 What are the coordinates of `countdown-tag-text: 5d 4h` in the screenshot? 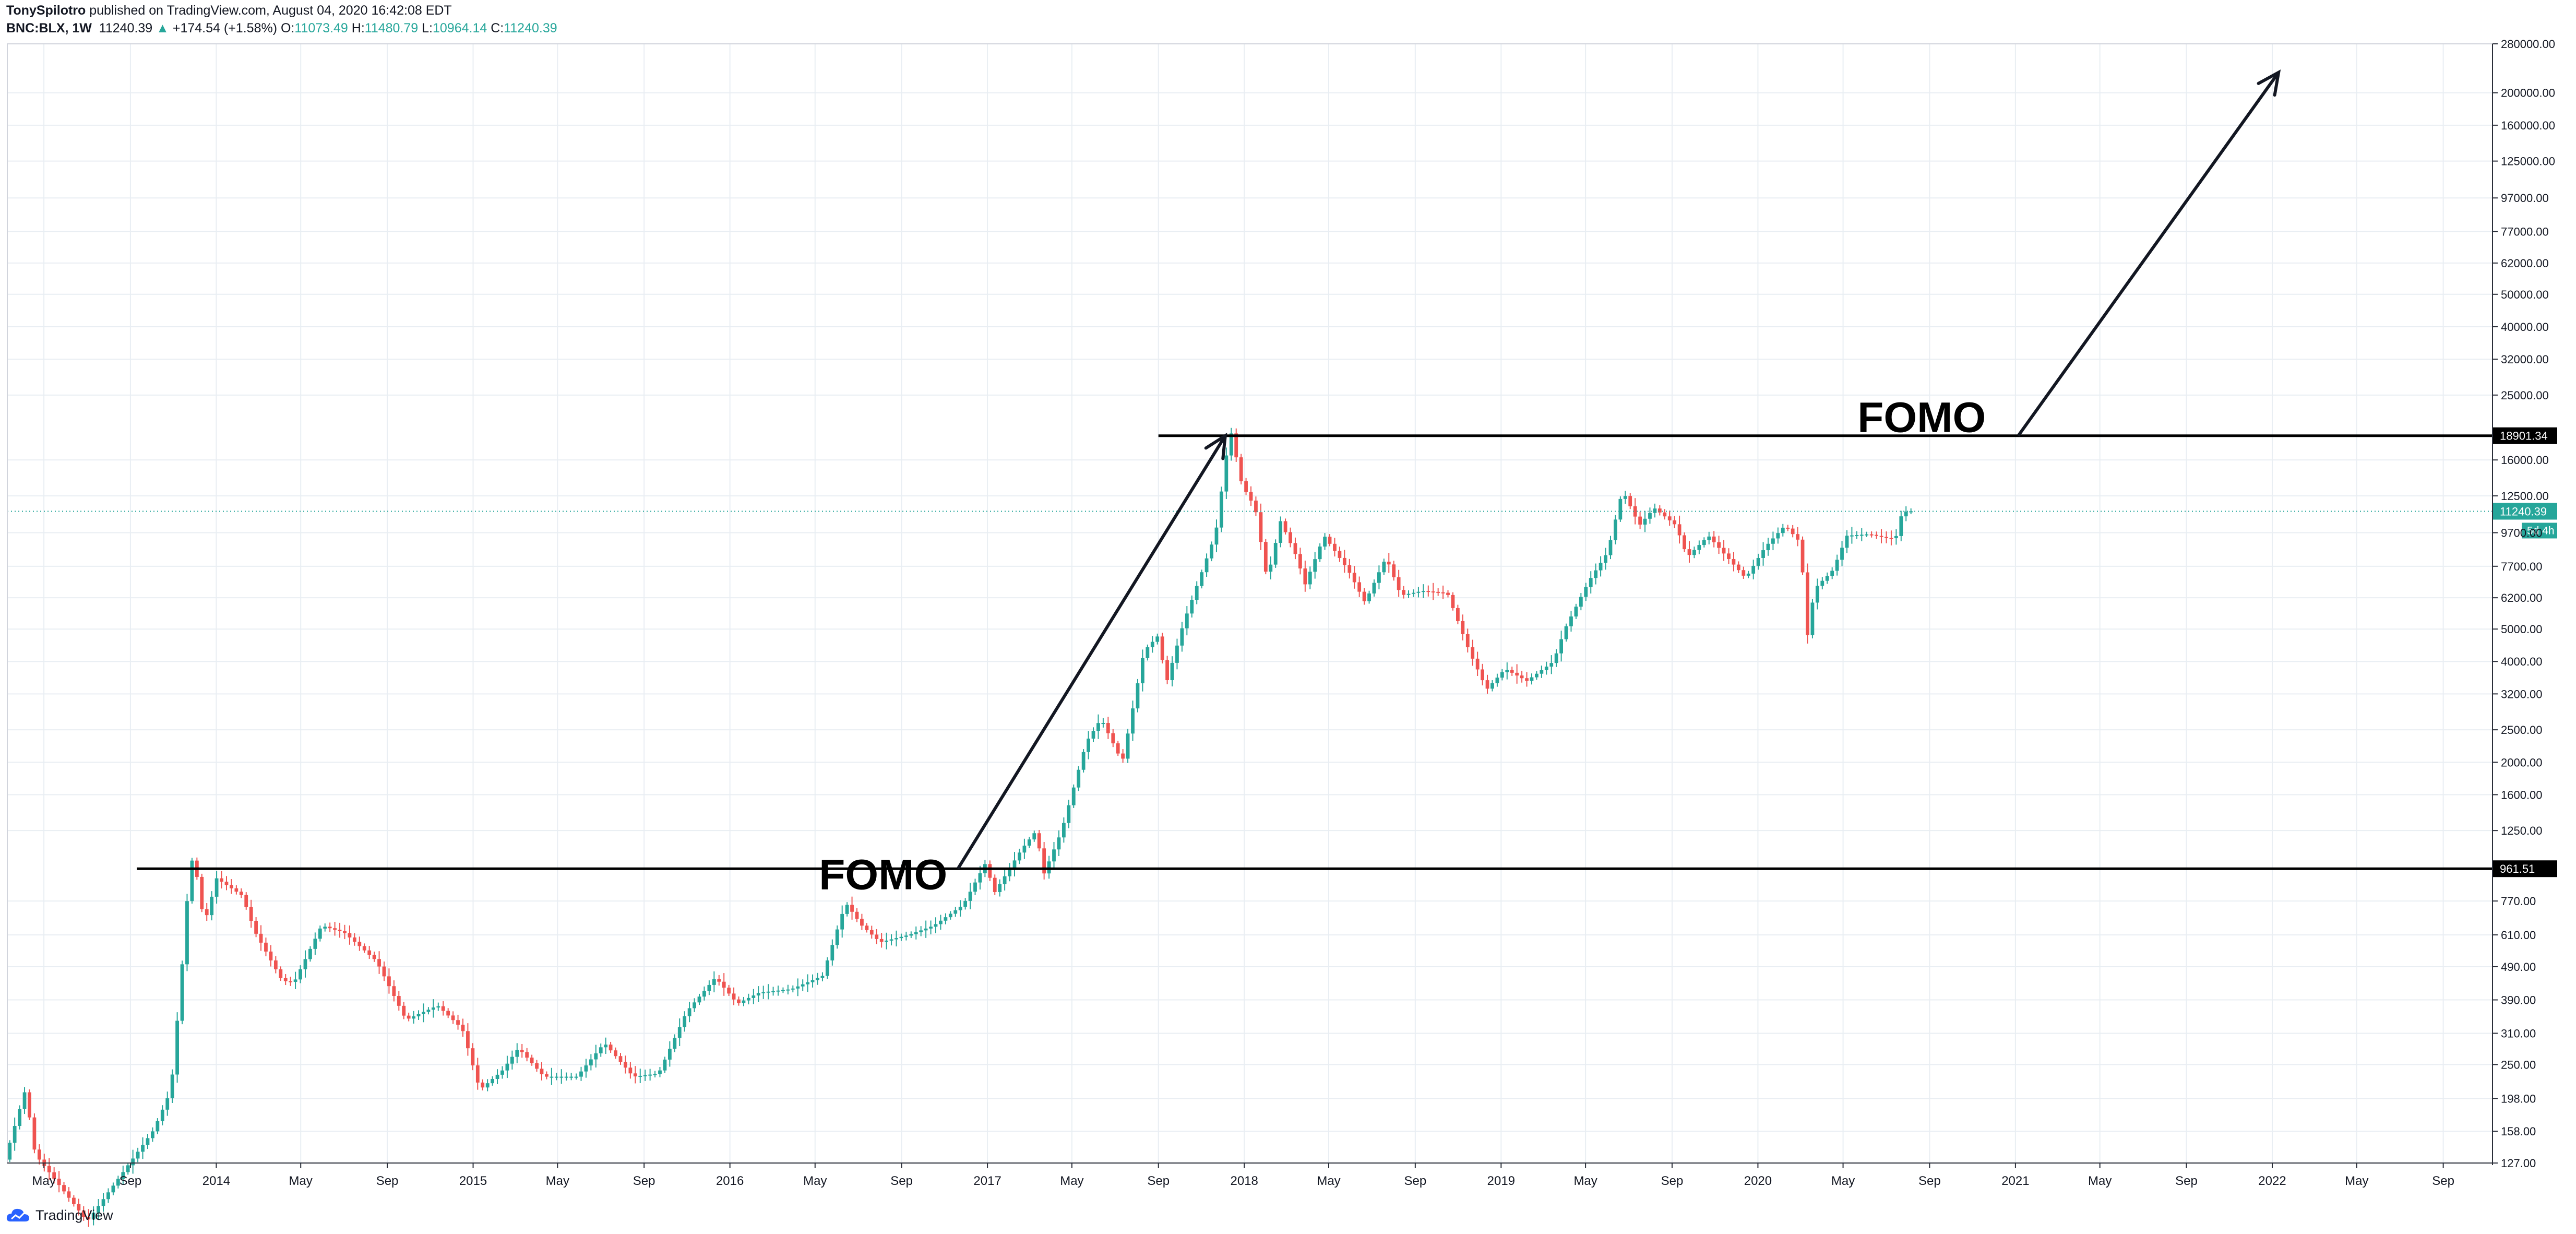 It's located at (2541, 531).